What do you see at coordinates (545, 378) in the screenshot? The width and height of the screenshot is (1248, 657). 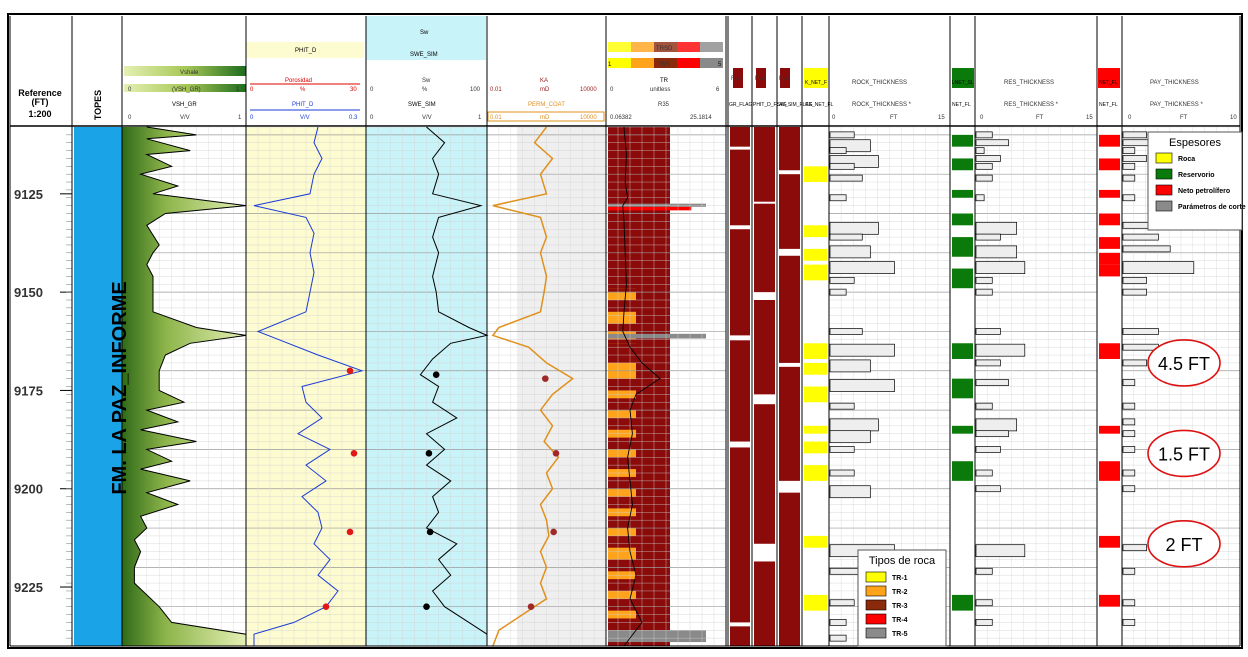 I see `ka-core-point` at bounding box center [545, 378].